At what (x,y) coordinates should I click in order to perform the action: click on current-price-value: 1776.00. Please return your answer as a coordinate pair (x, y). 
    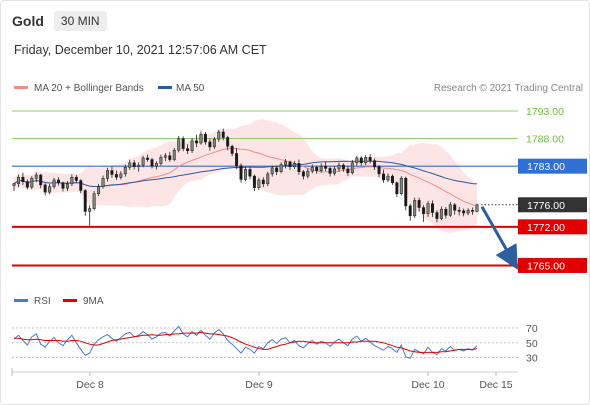
    Looking at the image, I should click on (546, 206).